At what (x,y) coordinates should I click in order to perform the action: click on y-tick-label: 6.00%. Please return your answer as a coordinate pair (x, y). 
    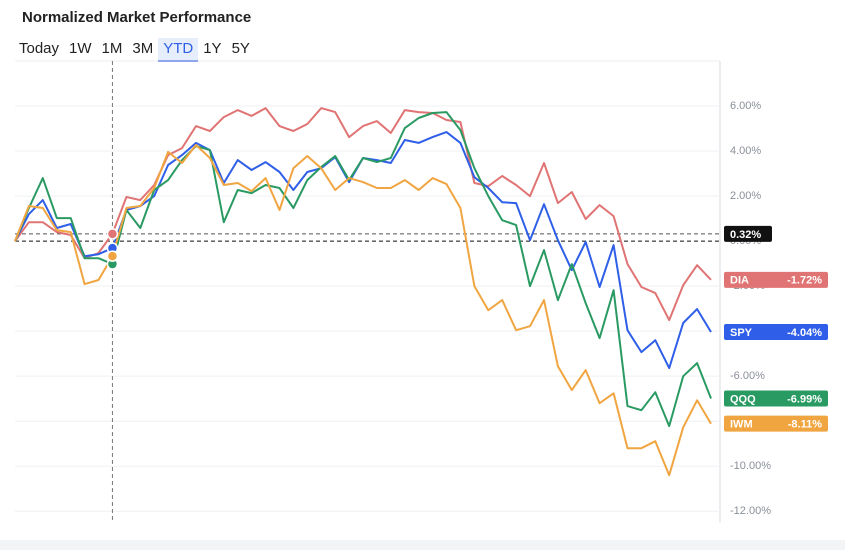
    Looking at the image, I should click on (745, 106).